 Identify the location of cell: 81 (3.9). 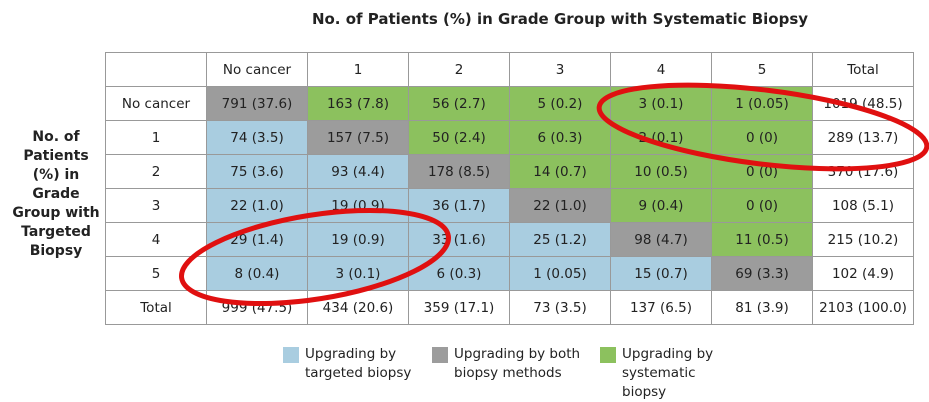
(762, 307).